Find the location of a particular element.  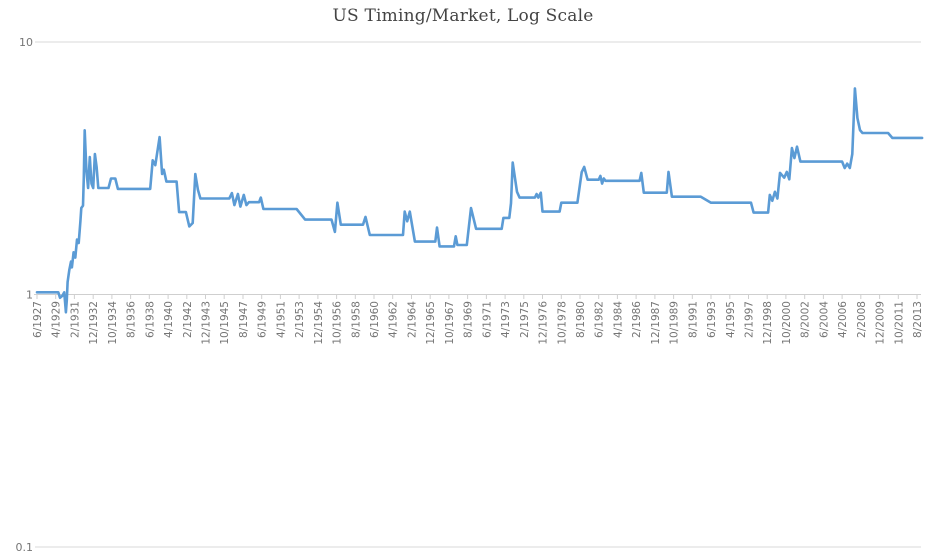

x-axis-tick-label: 12/1976 is located at coordinates (544, 323).